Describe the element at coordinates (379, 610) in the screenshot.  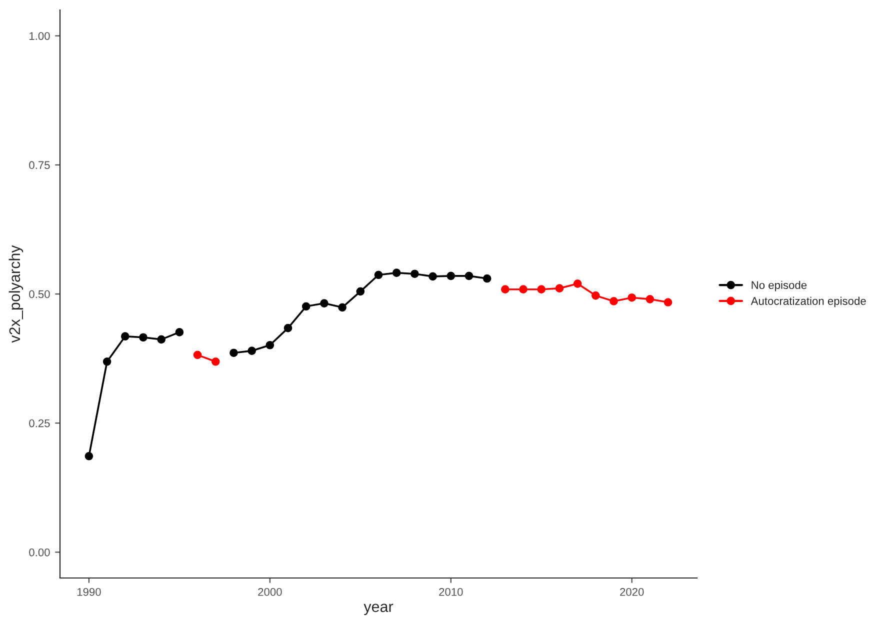
I see `x-axis-title: year` at that location.